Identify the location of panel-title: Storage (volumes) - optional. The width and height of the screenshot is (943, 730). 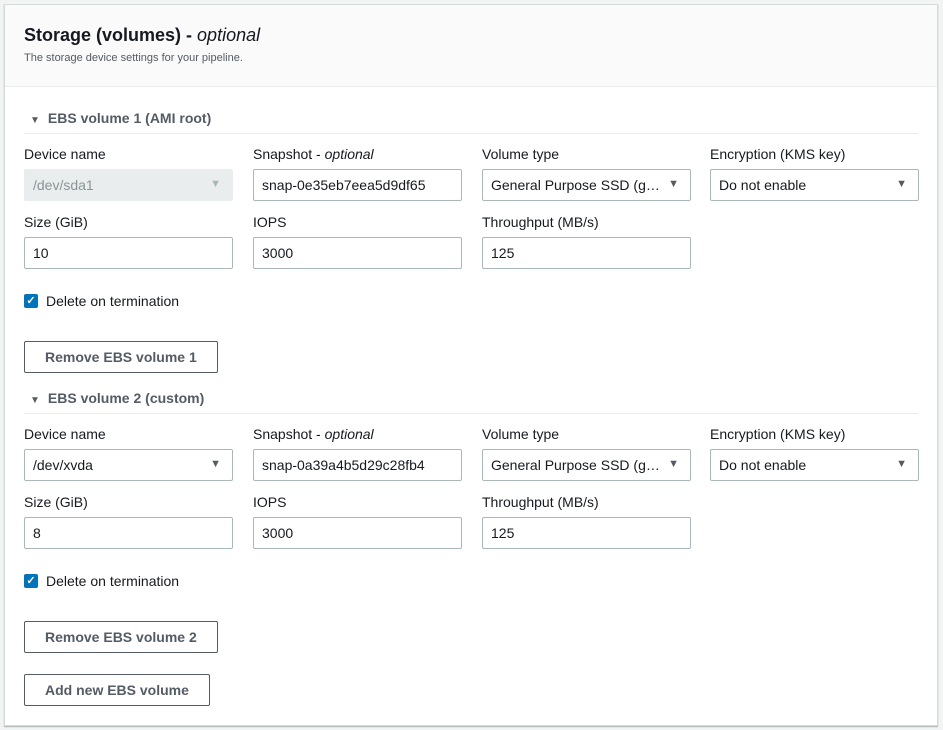
(142, 35).